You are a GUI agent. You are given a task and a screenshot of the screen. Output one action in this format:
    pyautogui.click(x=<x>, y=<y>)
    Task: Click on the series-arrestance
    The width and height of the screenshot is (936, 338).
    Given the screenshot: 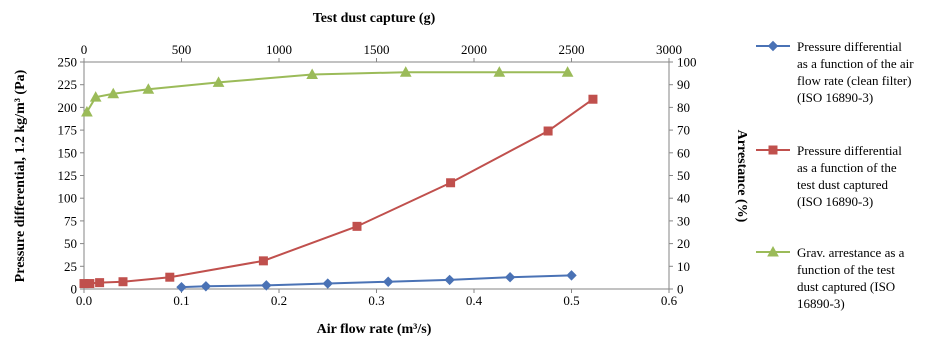 What is the action you would take?
    pyautogui.click(x=327, y=91)
    